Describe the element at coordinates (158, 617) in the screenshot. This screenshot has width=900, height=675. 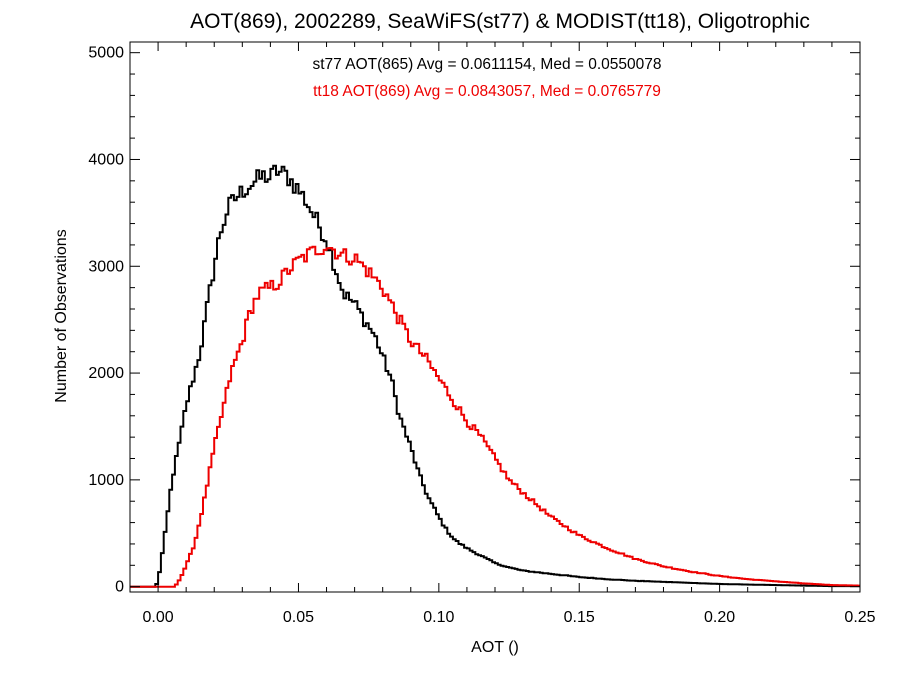
I see `x-tick-label: 0.00` at that location.